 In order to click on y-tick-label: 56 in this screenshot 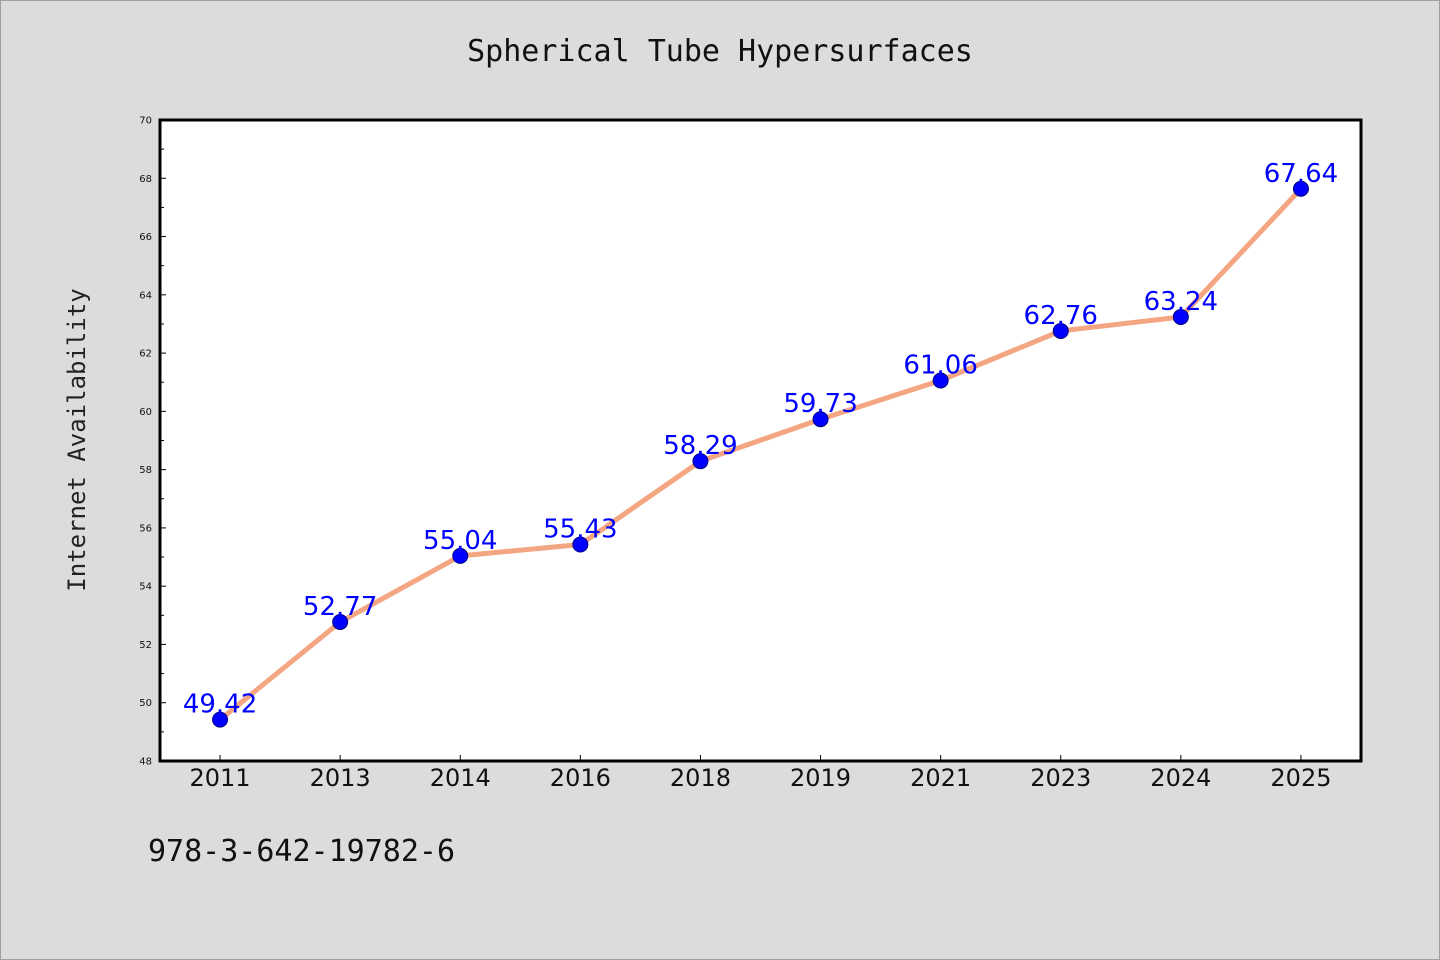, I will do `click(145, 528)`.